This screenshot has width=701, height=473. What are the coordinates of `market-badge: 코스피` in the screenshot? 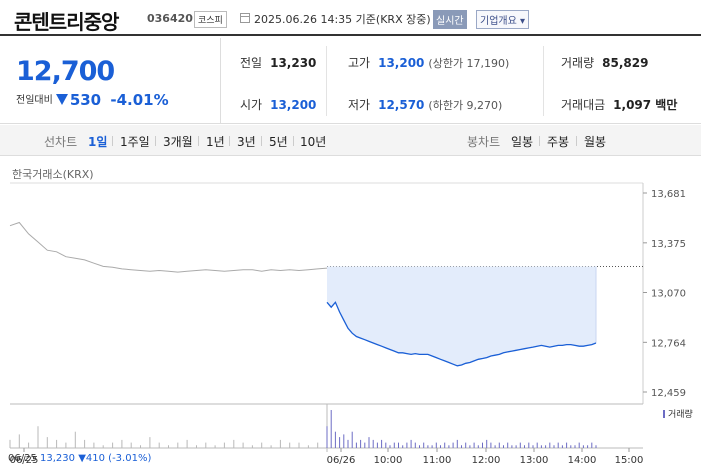 It's located at (210, 19).